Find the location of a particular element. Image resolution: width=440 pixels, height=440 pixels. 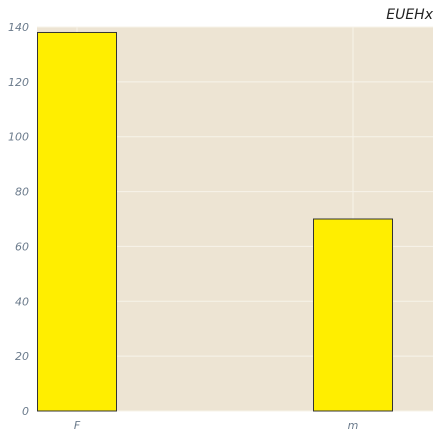

y-tick-label: 20 is located at coordinates (22, 356).